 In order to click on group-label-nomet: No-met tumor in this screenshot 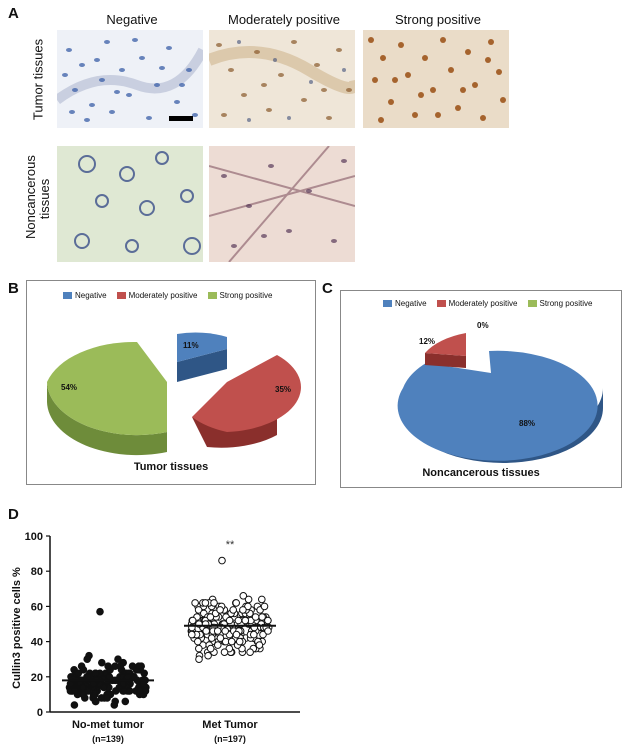, I will do `click(108, 725)`.